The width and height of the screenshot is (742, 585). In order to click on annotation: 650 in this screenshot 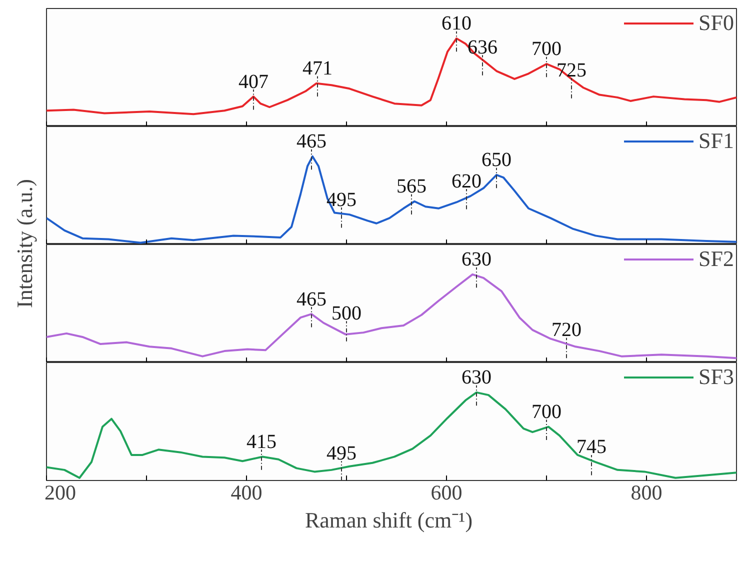, I will do `click(497, 160)`.